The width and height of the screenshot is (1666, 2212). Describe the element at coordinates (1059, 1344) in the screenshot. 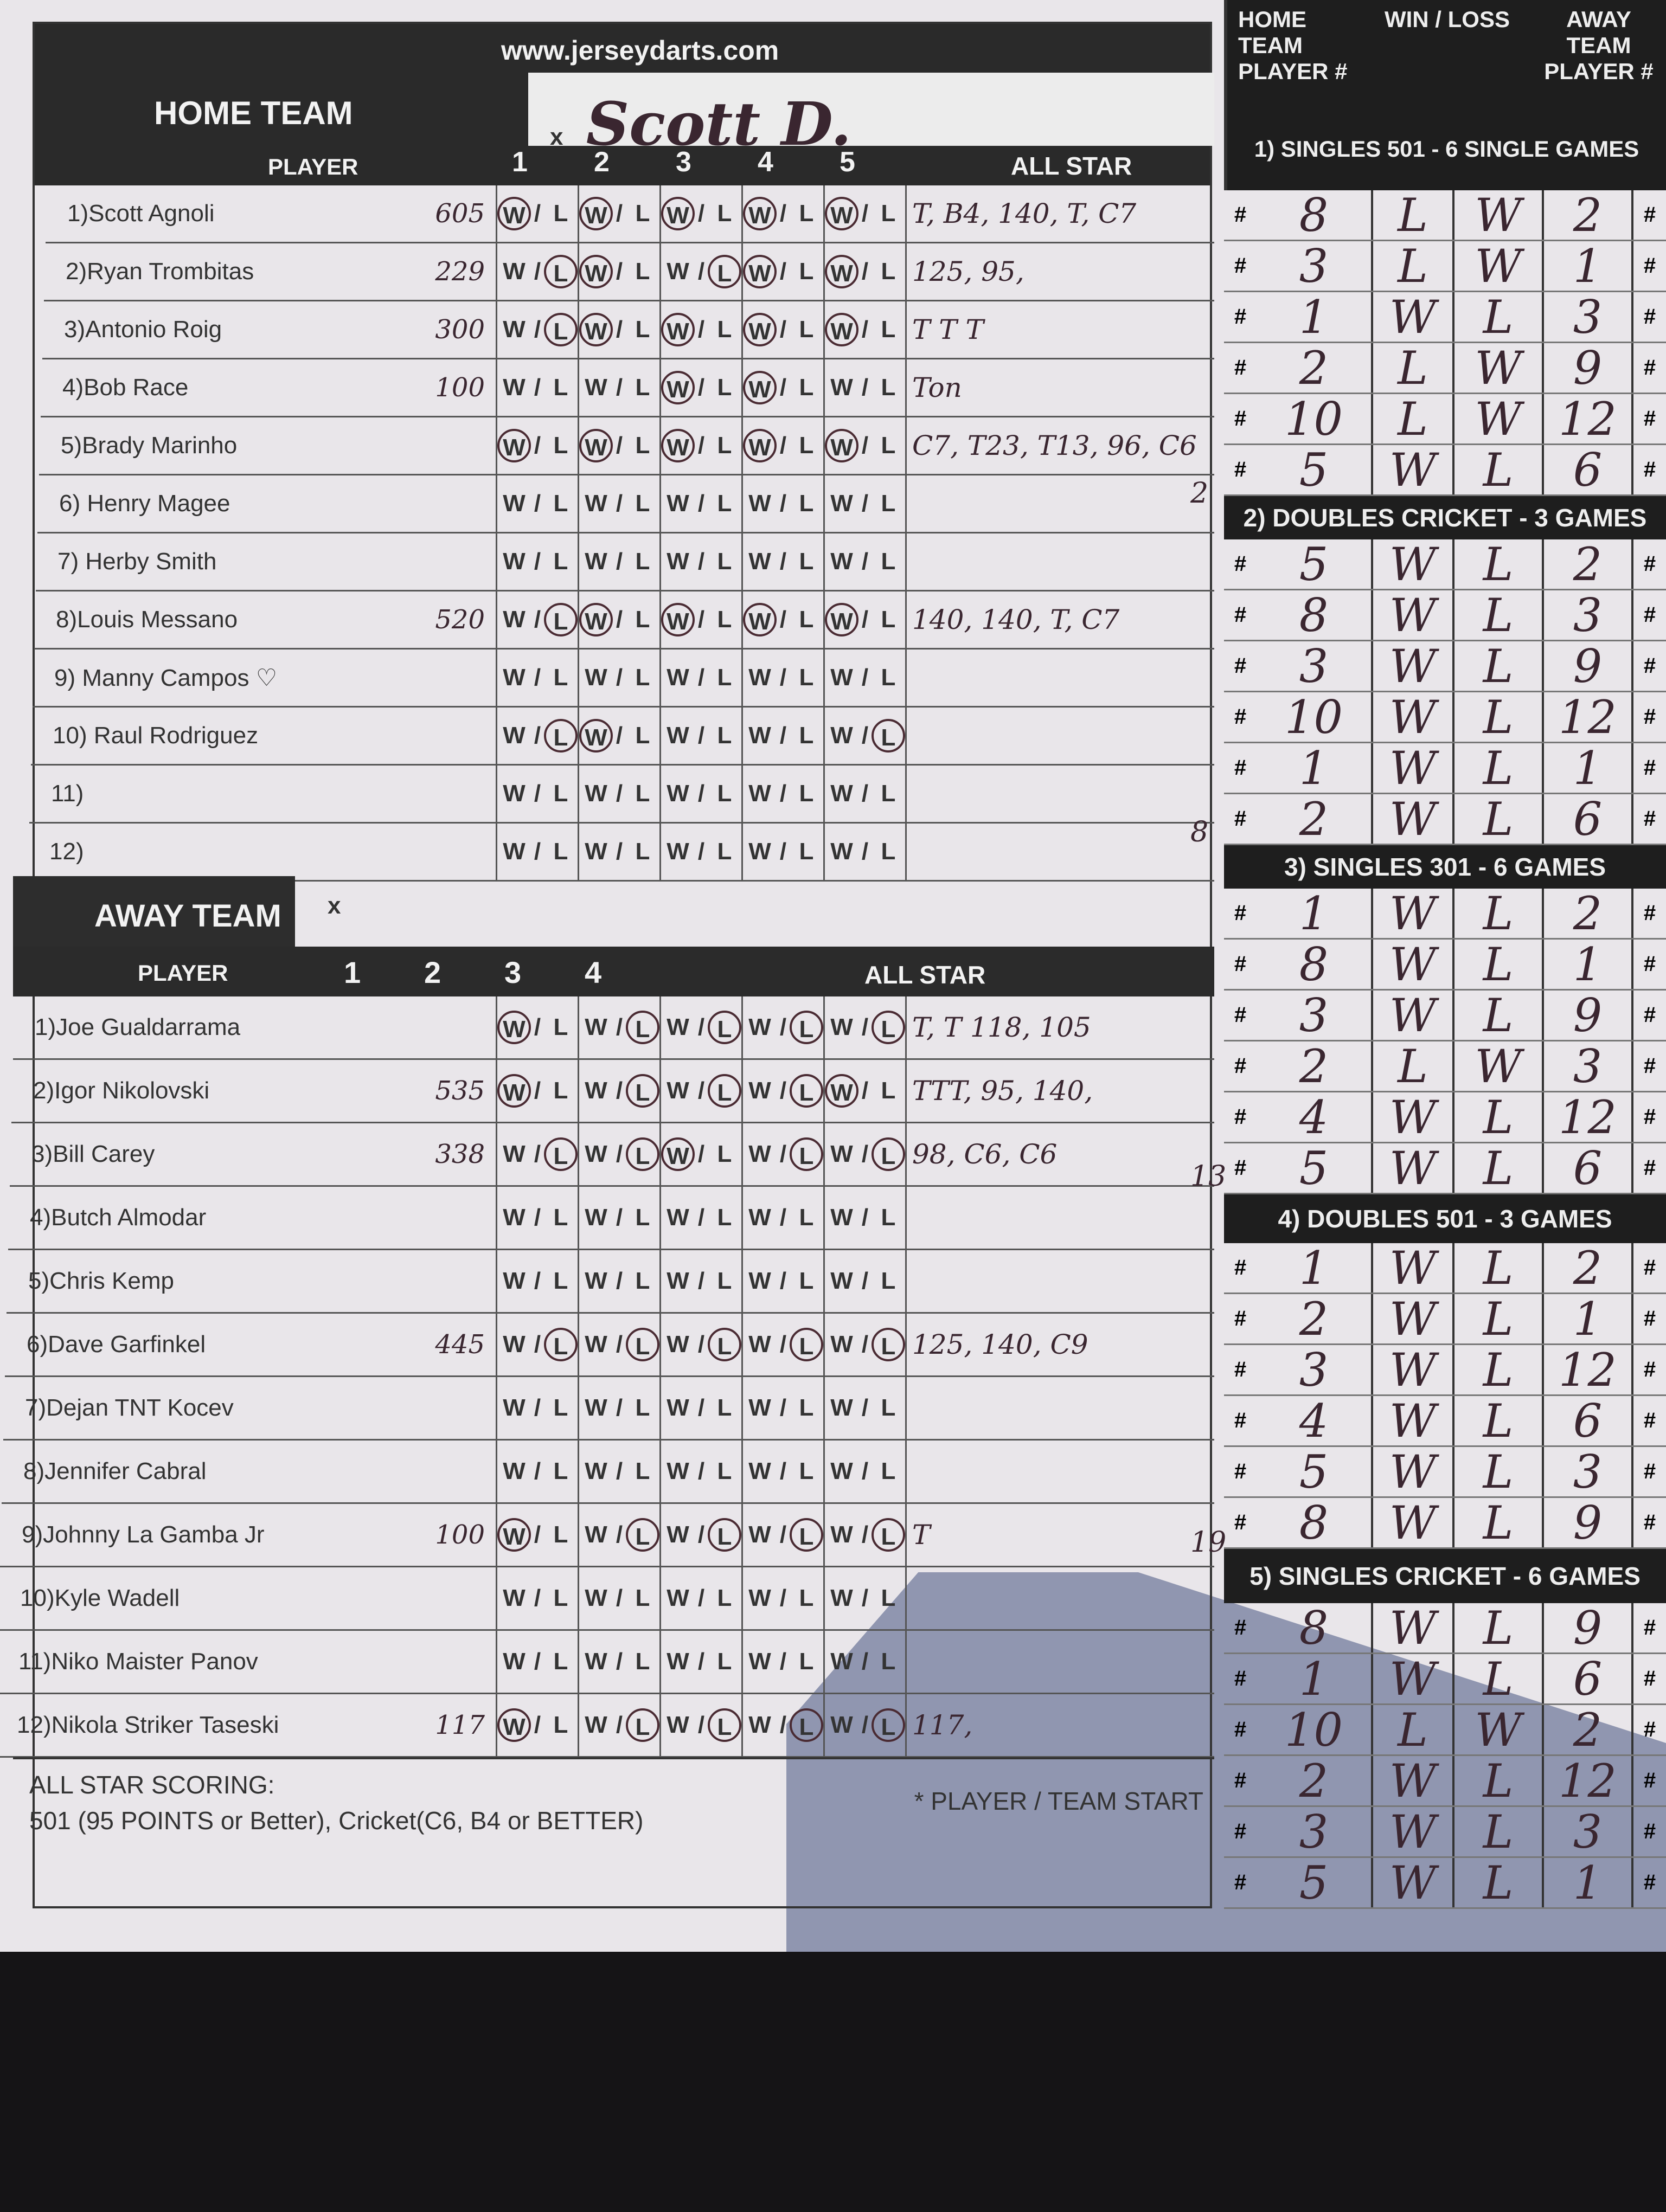

I see `allstar-entry: 125, 140, C9` at that location.